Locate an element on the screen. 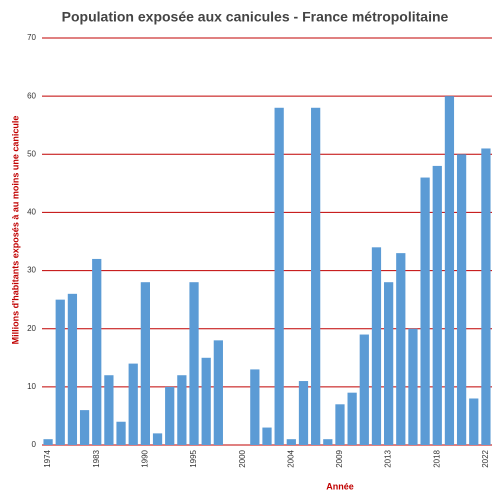 The image size is (500, 500). x-tick-label: 1995 is located at coordinates (193, 458).